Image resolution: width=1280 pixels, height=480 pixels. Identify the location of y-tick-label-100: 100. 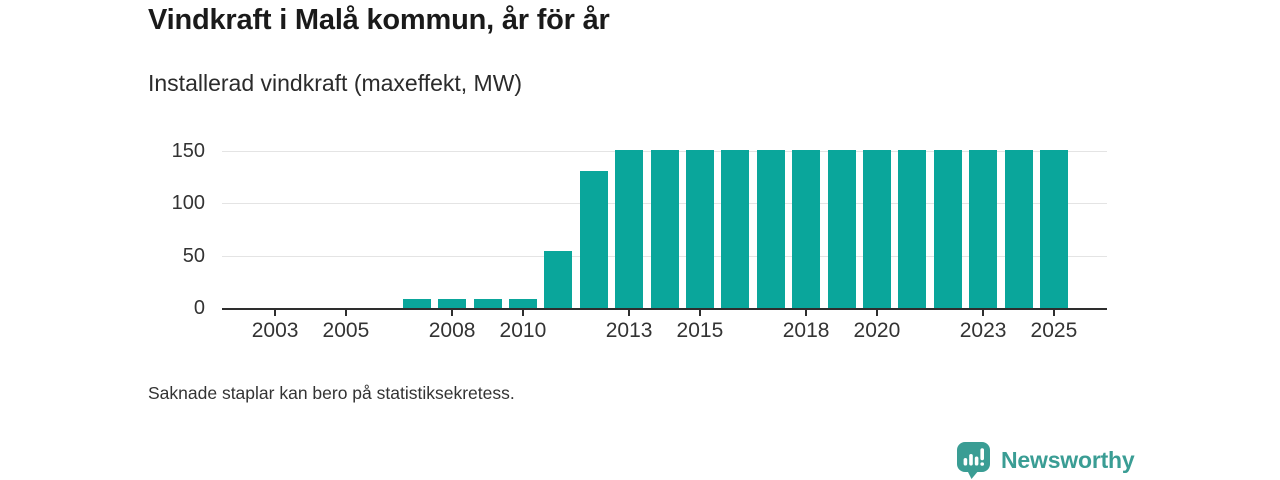
(188, 203).